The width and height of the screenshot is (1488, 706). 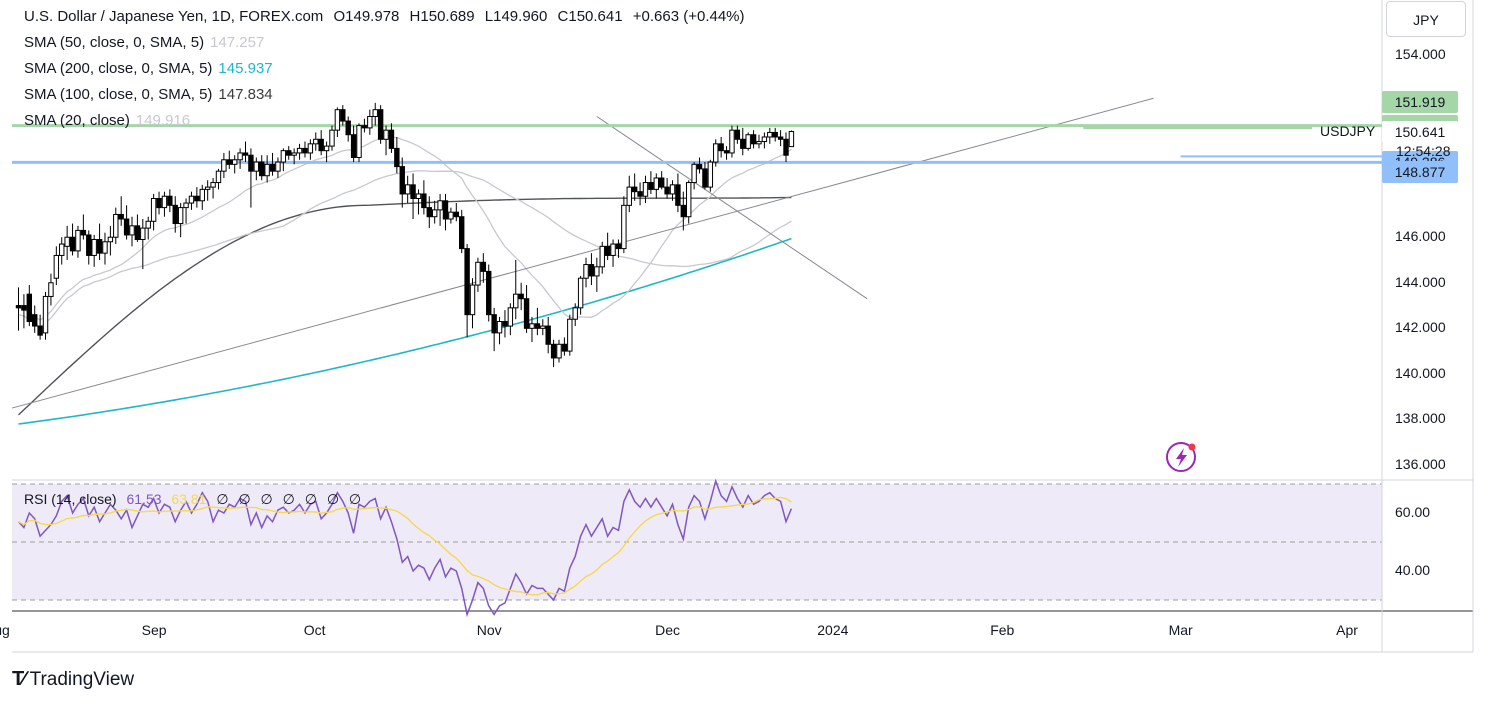 I want to click on legend-label: SMA (200, close, 0, SMA, 5), so click(x=118, y=68).